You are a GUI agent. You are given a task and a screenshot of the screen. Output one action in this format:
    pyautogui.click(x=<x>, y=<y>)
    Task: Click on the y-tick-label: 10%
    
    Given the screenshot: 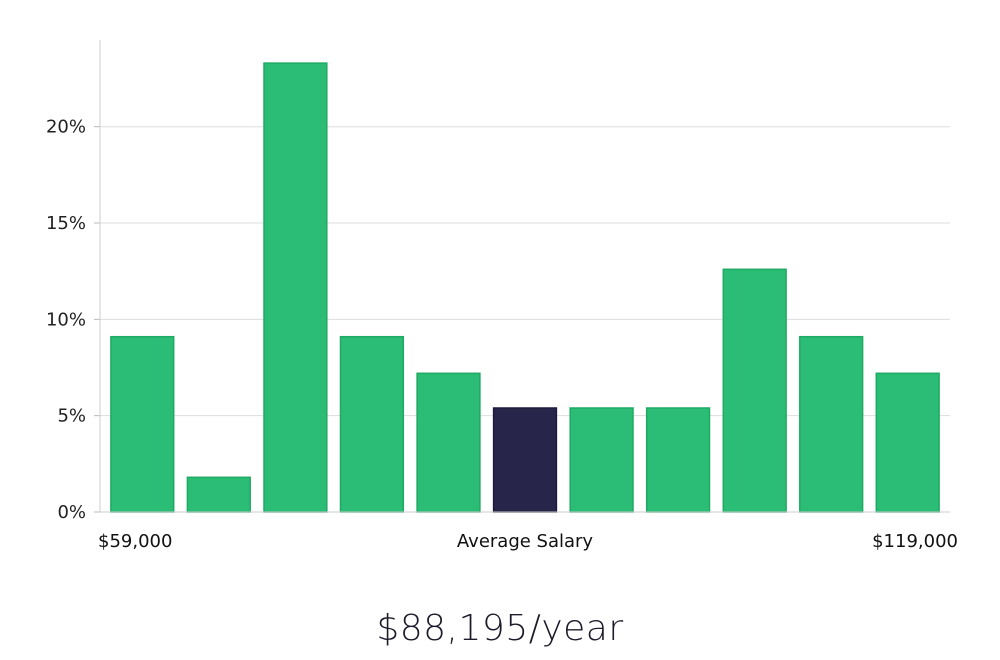 What is the action you would take?
    pyautogui.click(x=66, y=319)
    